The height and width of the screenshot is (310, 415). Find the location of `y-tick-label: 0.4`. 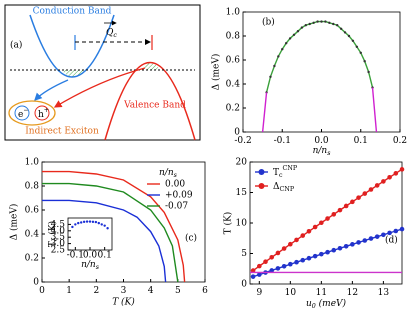

y-tick-label: 0.4 is located at coordinates (32, 235).